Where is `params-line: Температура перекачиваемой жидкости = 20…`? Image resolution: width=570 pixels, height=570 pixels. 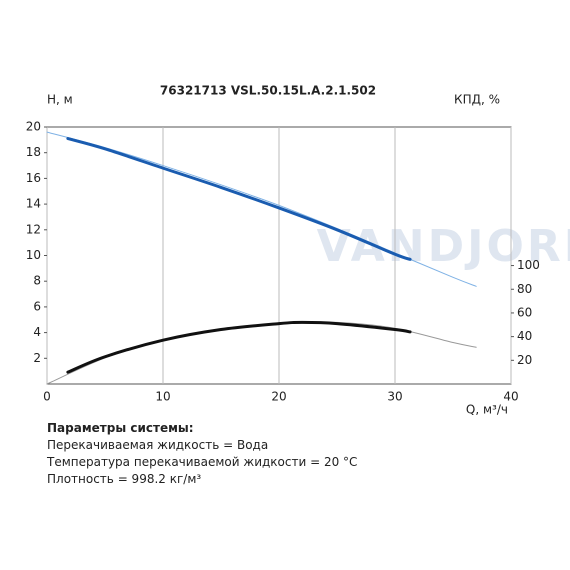
params-line: Температура перекачиваемой жидкости = 20… is located at coordinates (202, 462).